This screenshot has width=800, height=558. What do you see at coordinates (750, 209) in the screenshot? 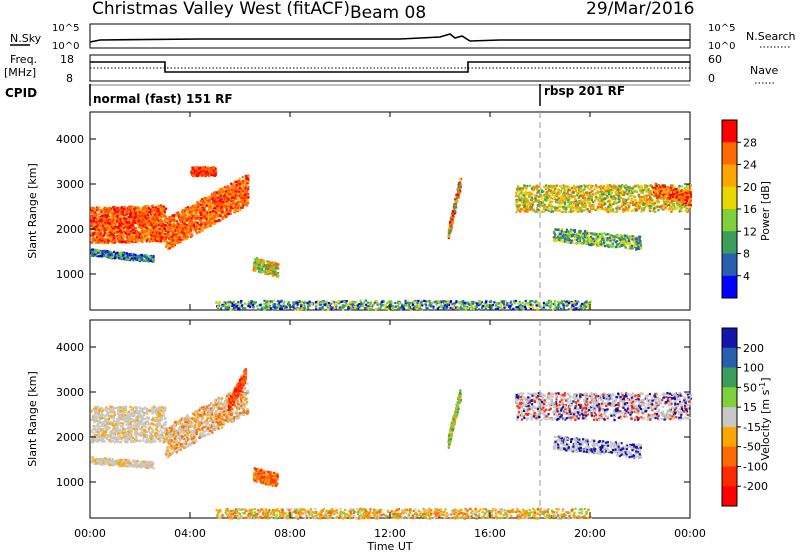
I see `colorbar-tick-label: 16` at bounding box center [750, 209].